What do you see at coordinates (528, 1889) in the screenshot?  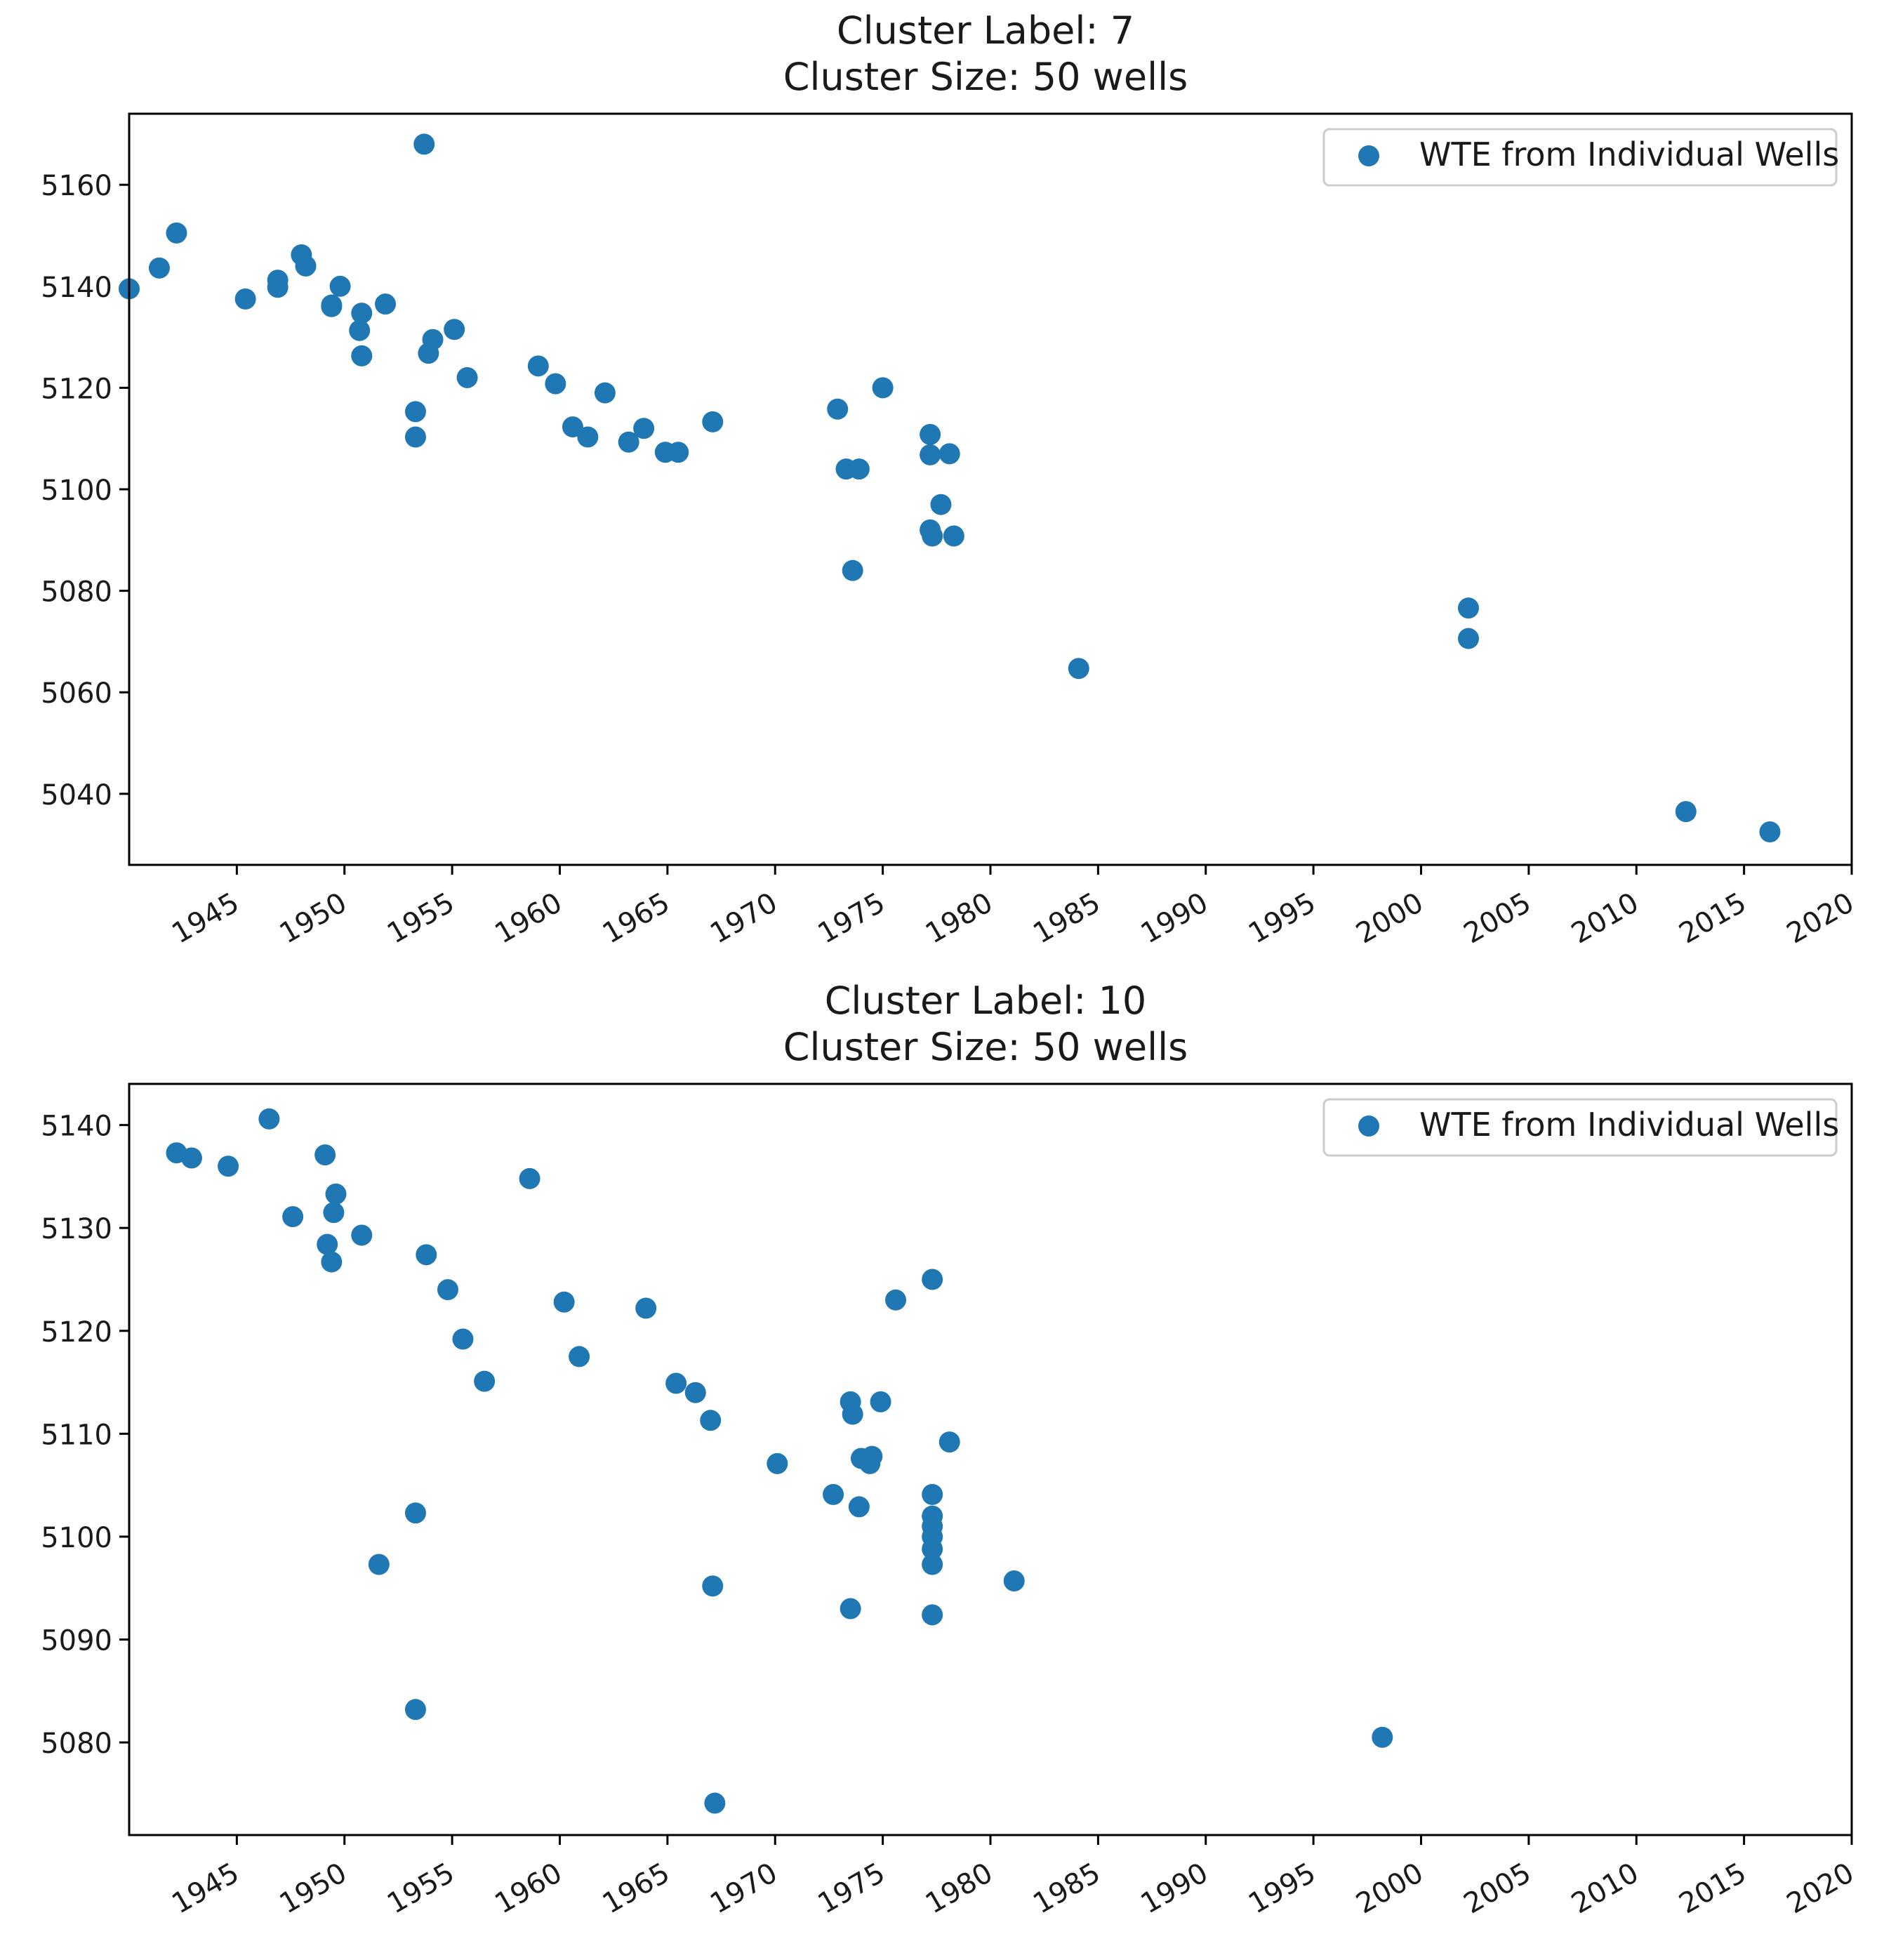 I see `x-tick-label: 1960` at bounding box center [528, 1889].